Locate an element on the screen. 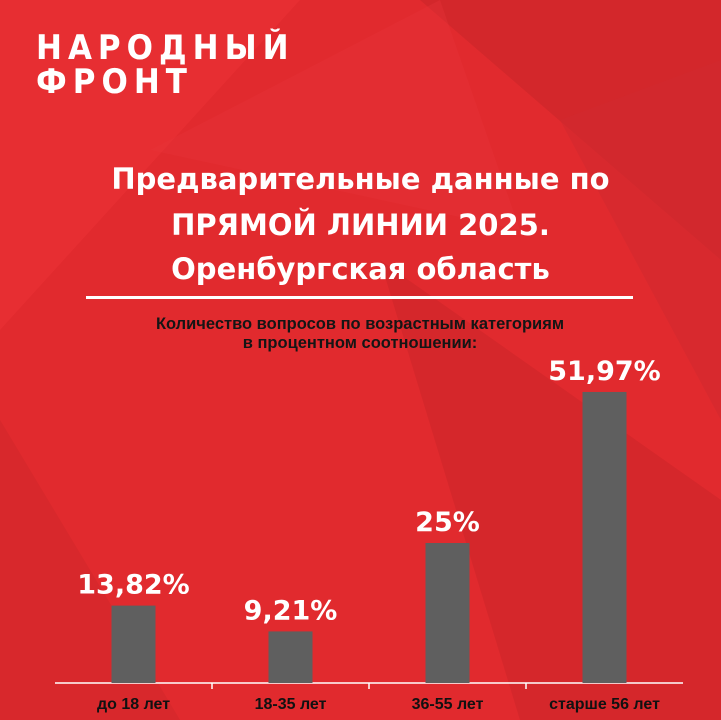 The height and width of the screenshot is (720, 721). subtitle-line2: в процентном соотношении: is located at coordinates (360, 343).